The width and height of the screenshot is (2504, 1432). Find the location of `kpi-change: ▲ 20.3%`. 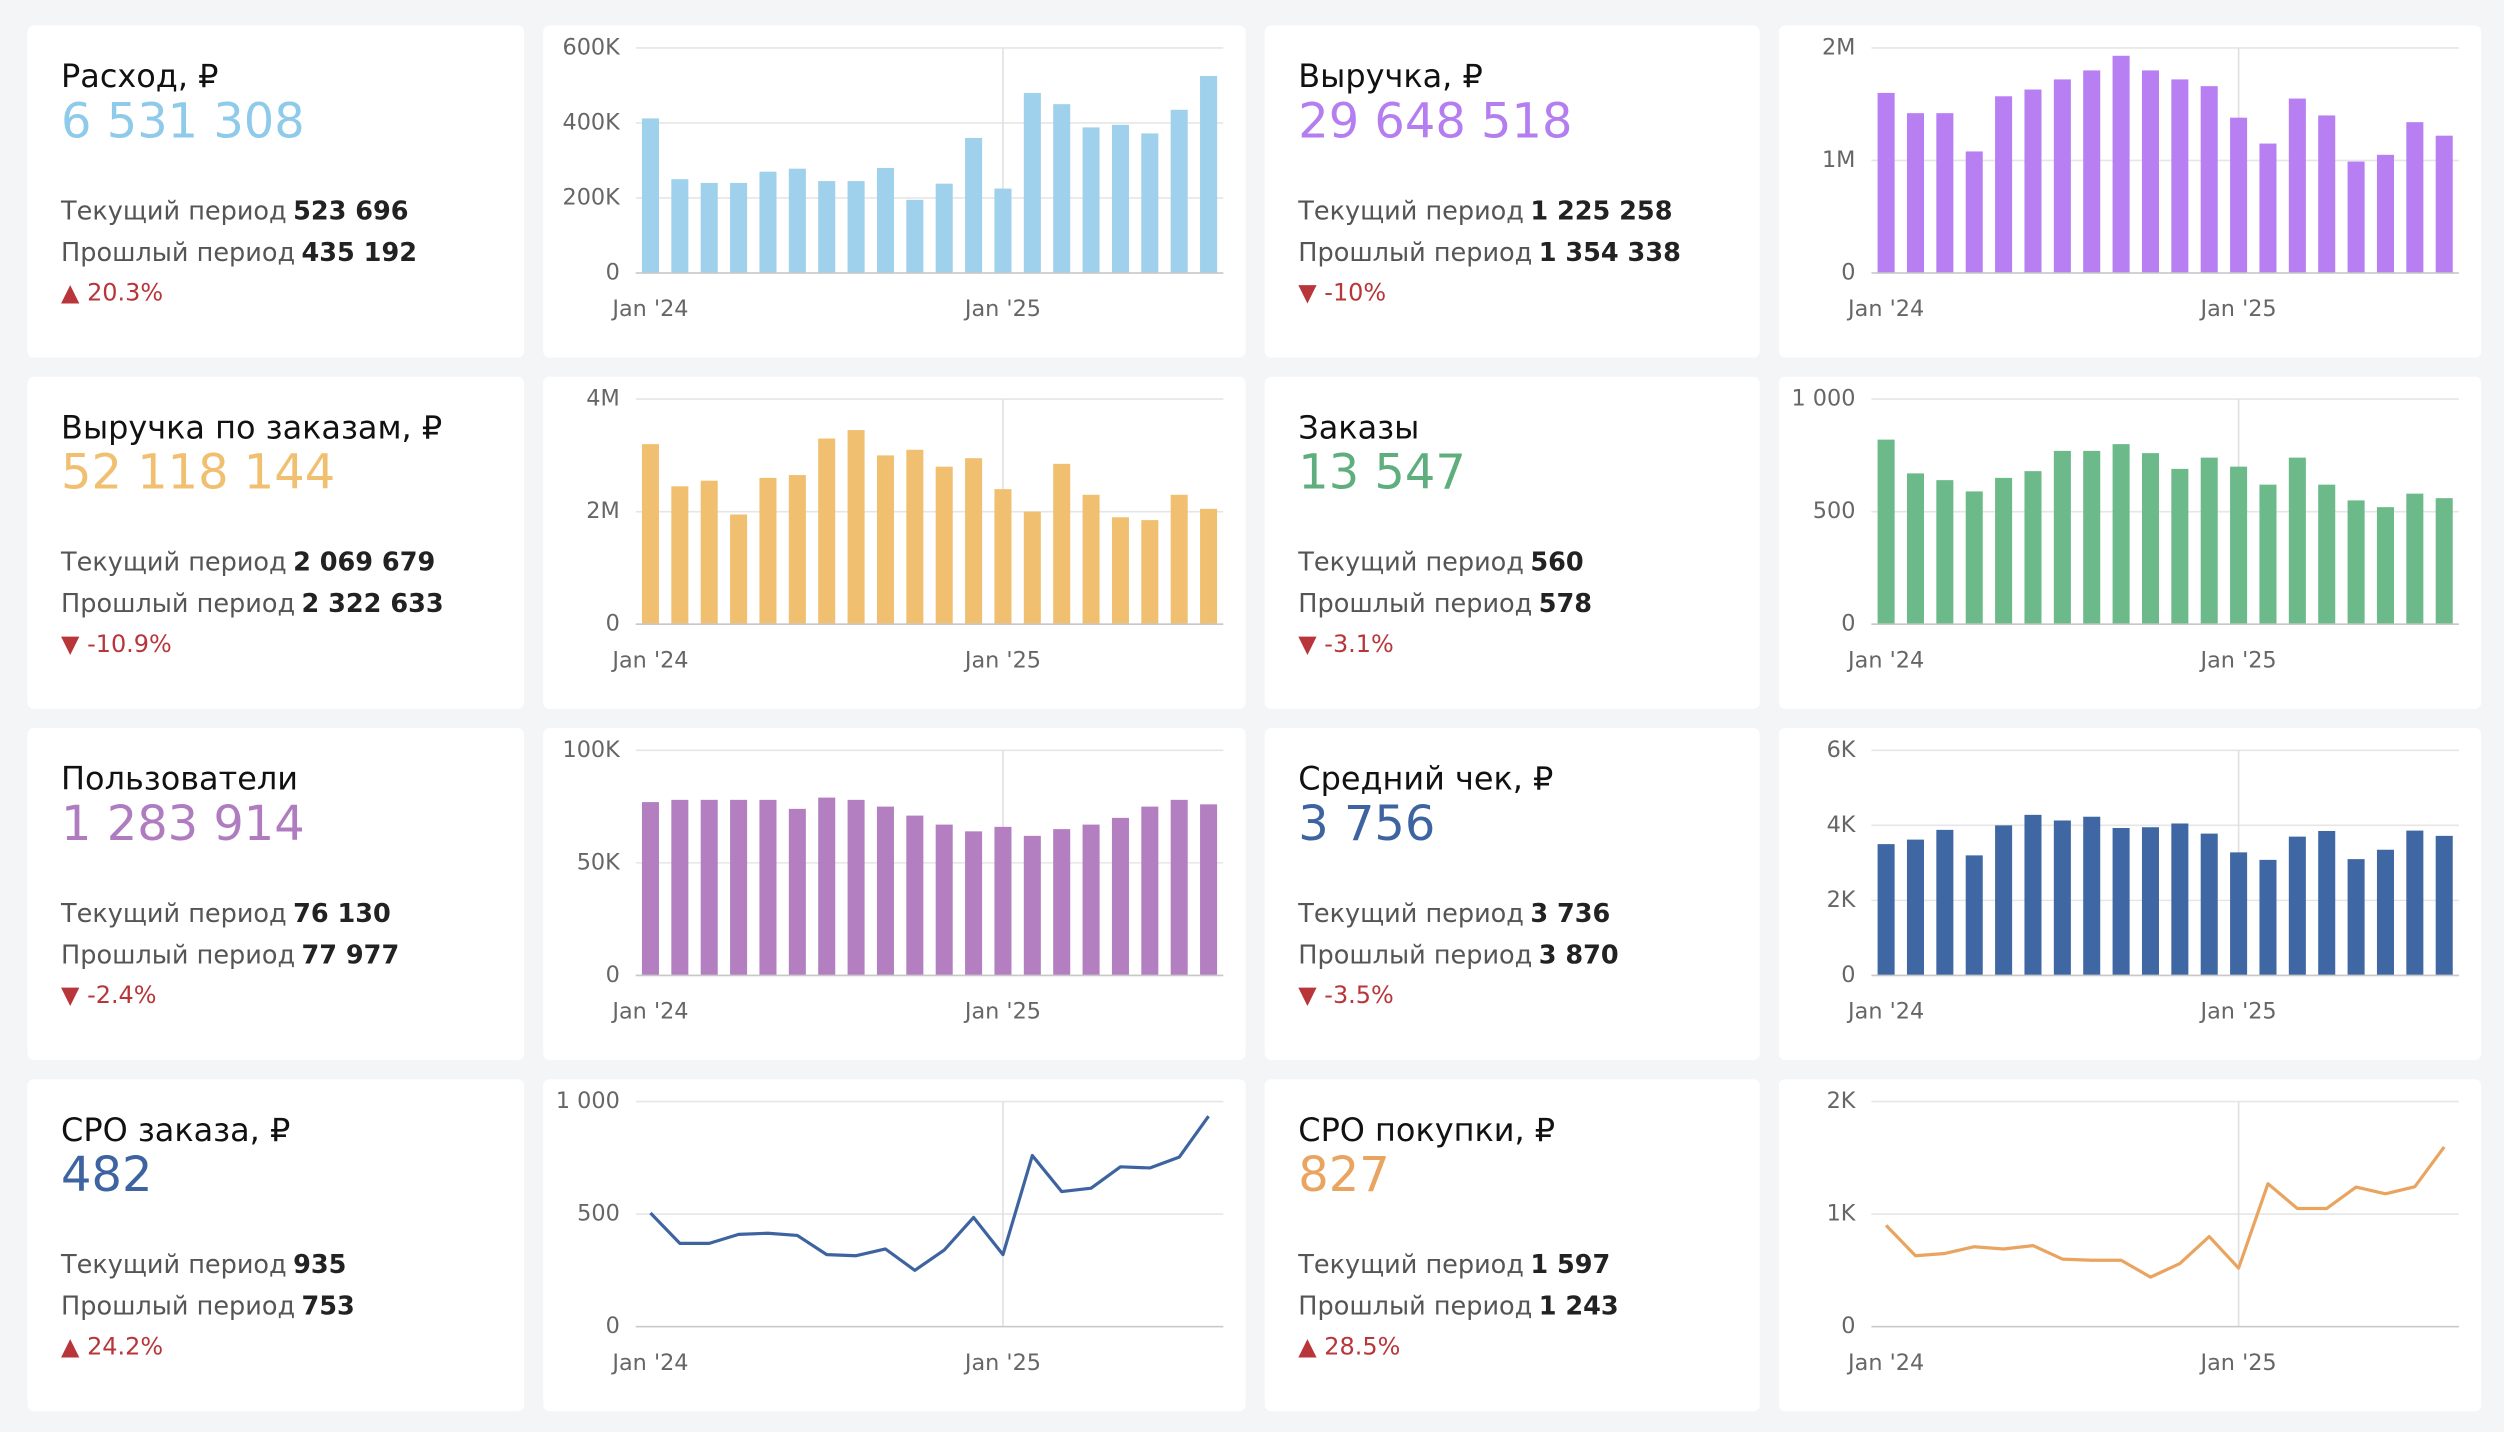

kpi-change: ▲ 20.3% is located at coordinates (112, 293).